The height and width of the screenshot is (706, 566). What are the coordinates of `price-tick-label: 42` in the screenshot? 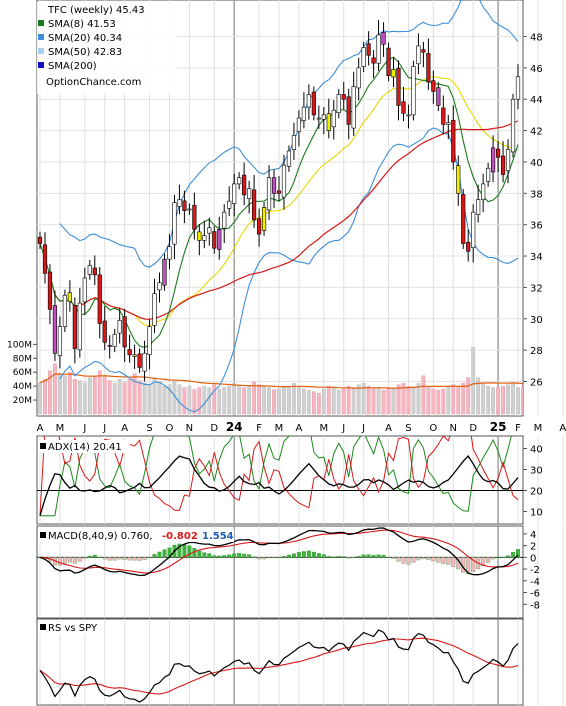 It's located at (536, 132).